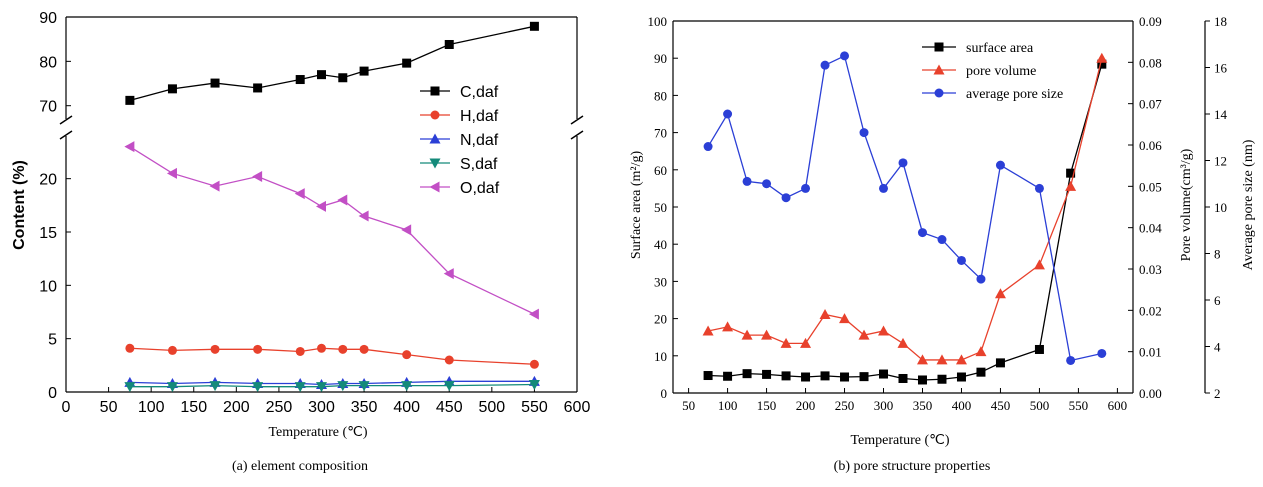 The width and height of the screenshot is (1263, 487). Describe the element at coordinates (1040, 405) in the screenshot. I see `x-tick-label: 500` at that location.